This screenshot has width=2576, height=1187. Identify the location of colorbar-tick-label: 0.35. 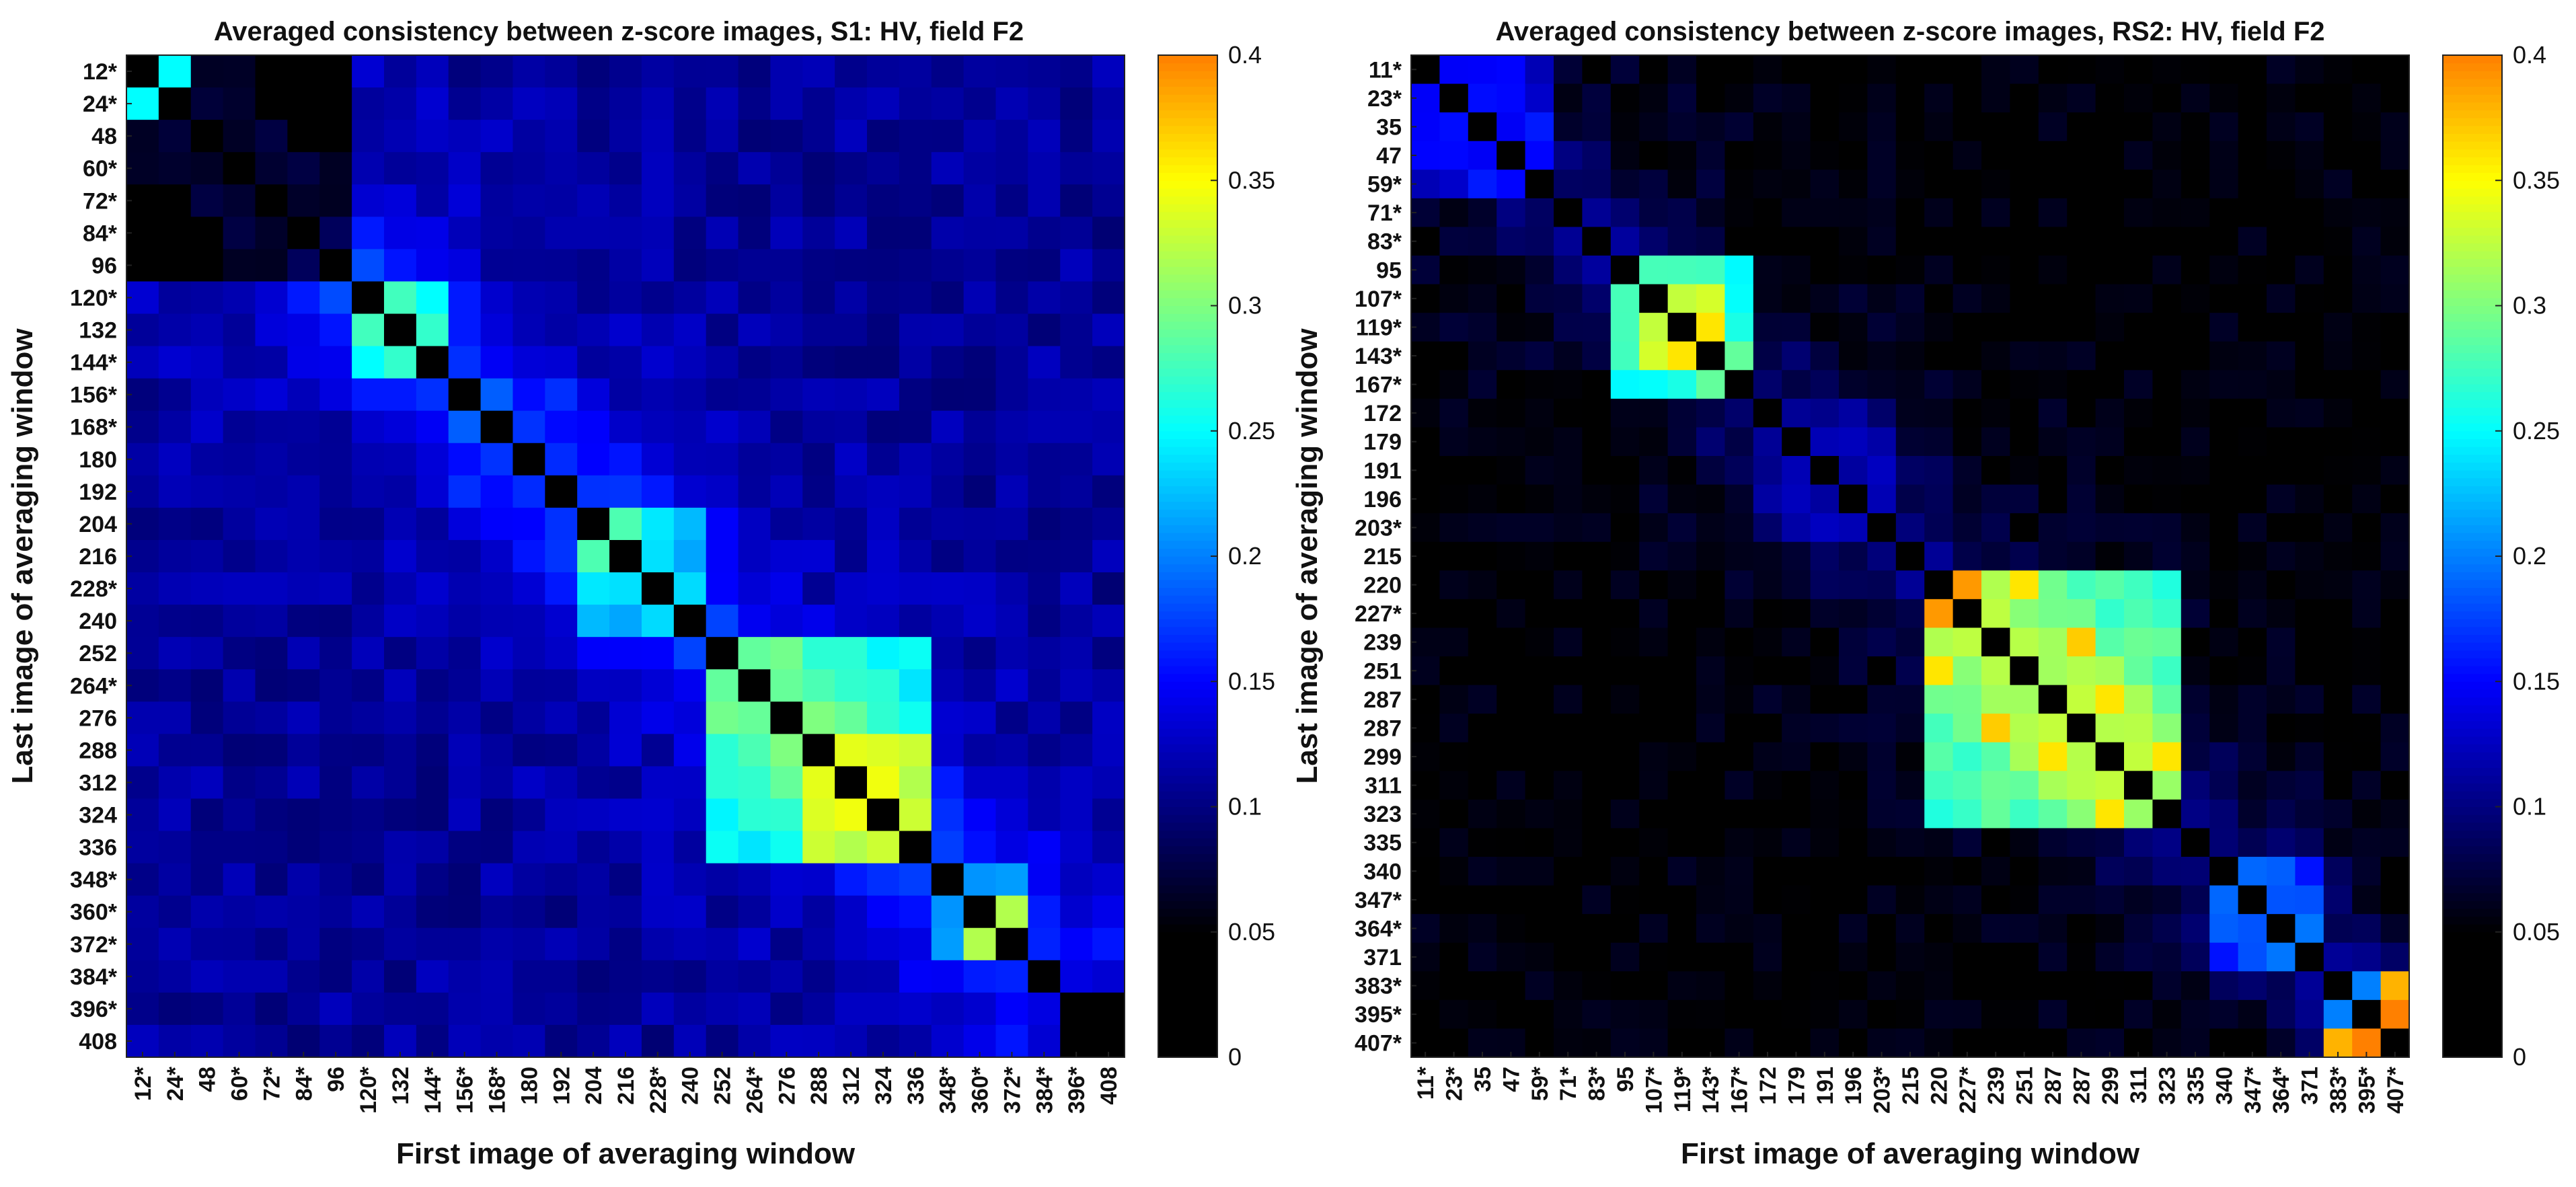
(1251, 180).